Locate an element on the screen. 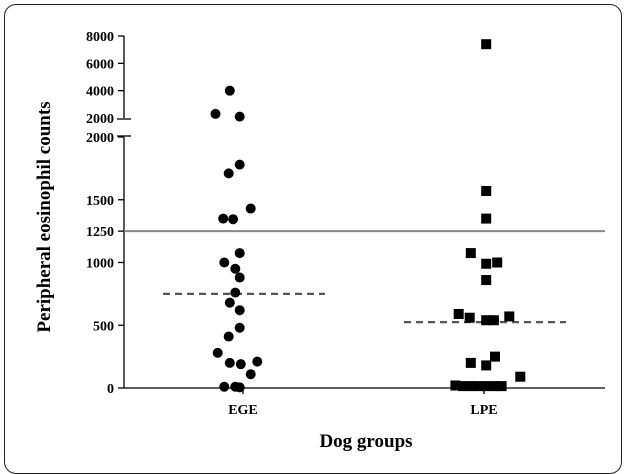 Image resolution: width=627 pixels, height=474 pixels. y-tick-label: 1500 is located at coordinates (100, 201).